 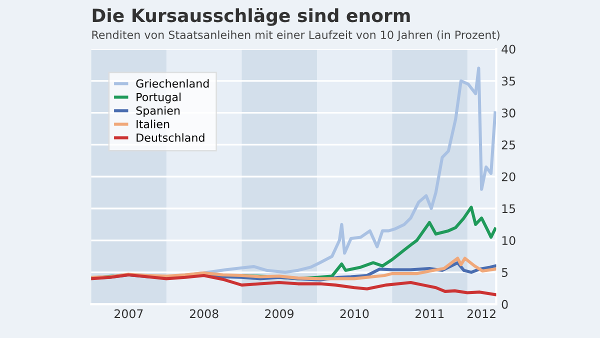 I want to click on x-tick-label: 2009, so click(x=279, y=313).